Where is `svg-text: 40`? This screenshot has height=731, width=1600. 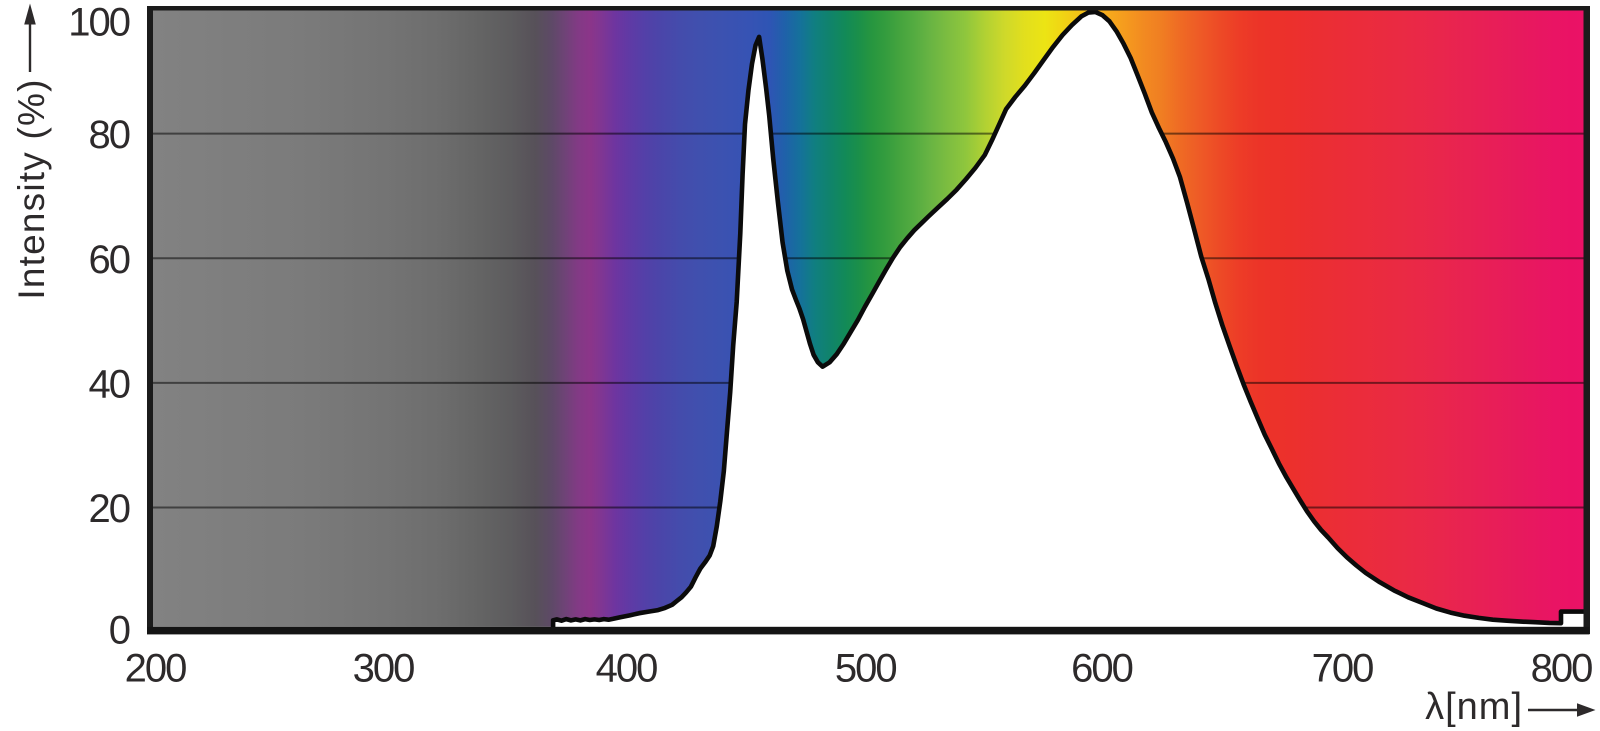
svg-text: 40 is located at coordinates (109, 385).